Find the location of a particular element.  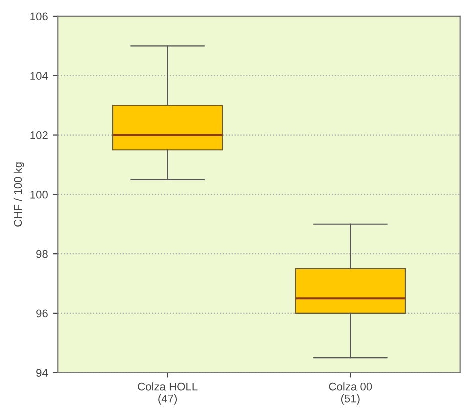

y-tick-label: 102 is located at coordinates (39, 136).